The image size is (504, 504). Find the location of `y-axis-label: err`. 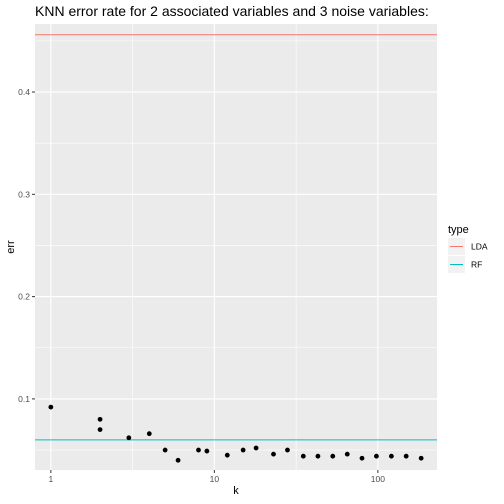

y-axis-label: err is located at coordinates (11, 247).